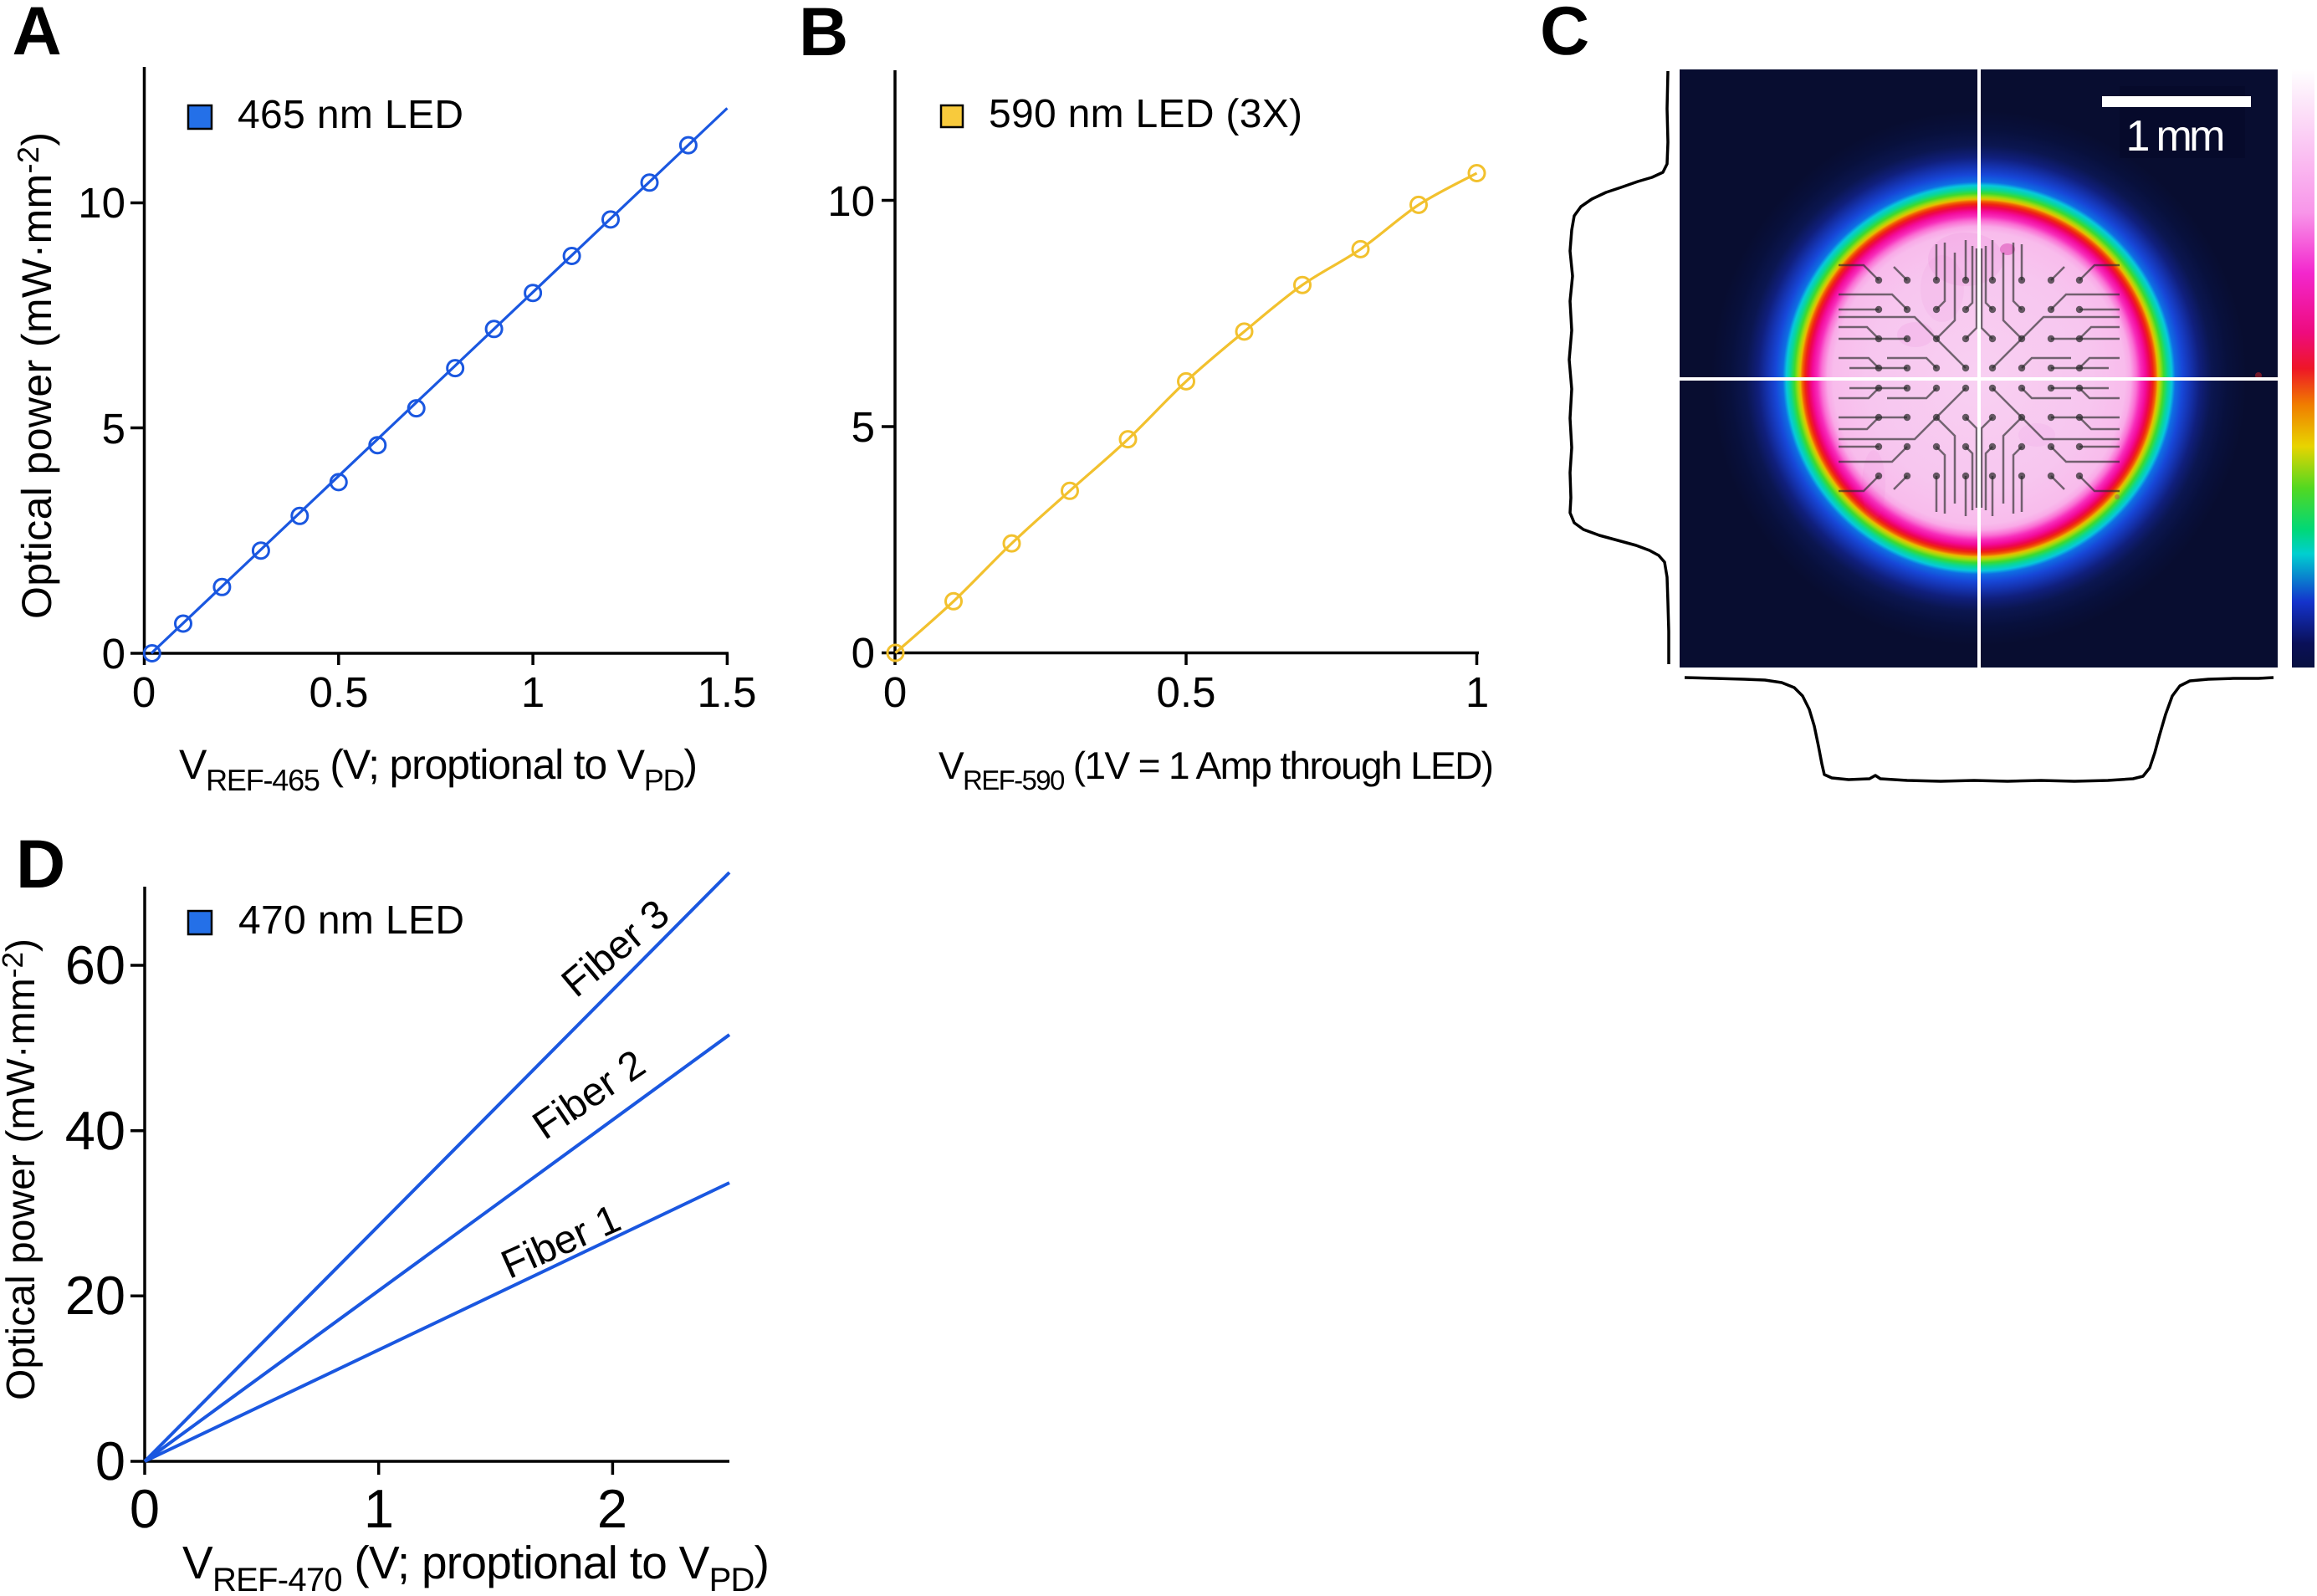 This screenshot has height=1596, width=2317. I want to click on svg-text: 60, so click(95, 965).